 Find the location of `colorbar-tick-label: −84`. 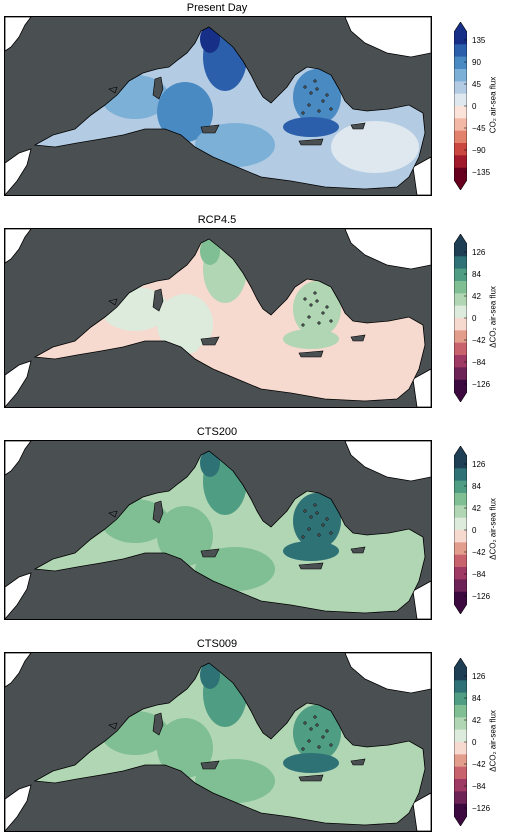

colorbar-tick-label: −84 is located at coordinates (479, 362).